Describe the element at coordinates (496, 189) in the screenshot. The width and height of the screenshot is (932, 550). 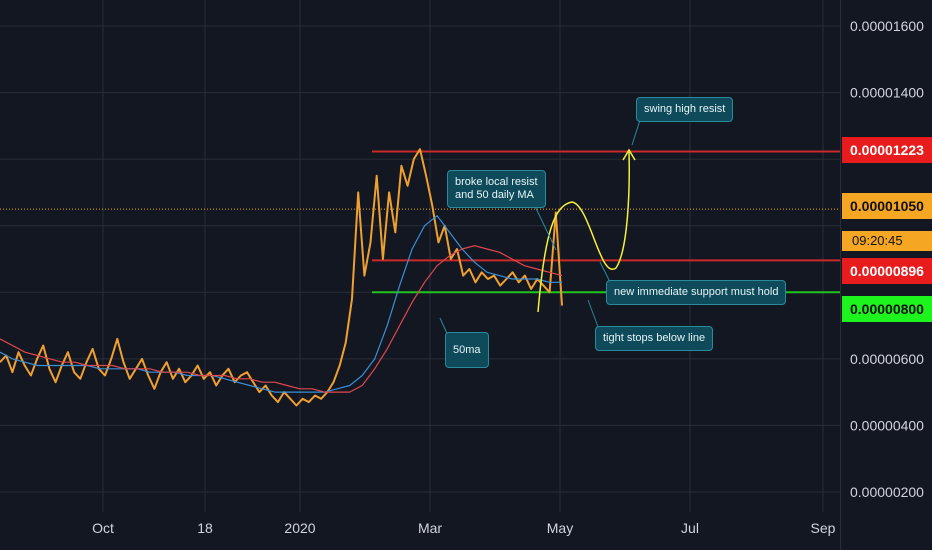
I see `callout-broke-resist: broke local resist and 50 daily MA` at that location.